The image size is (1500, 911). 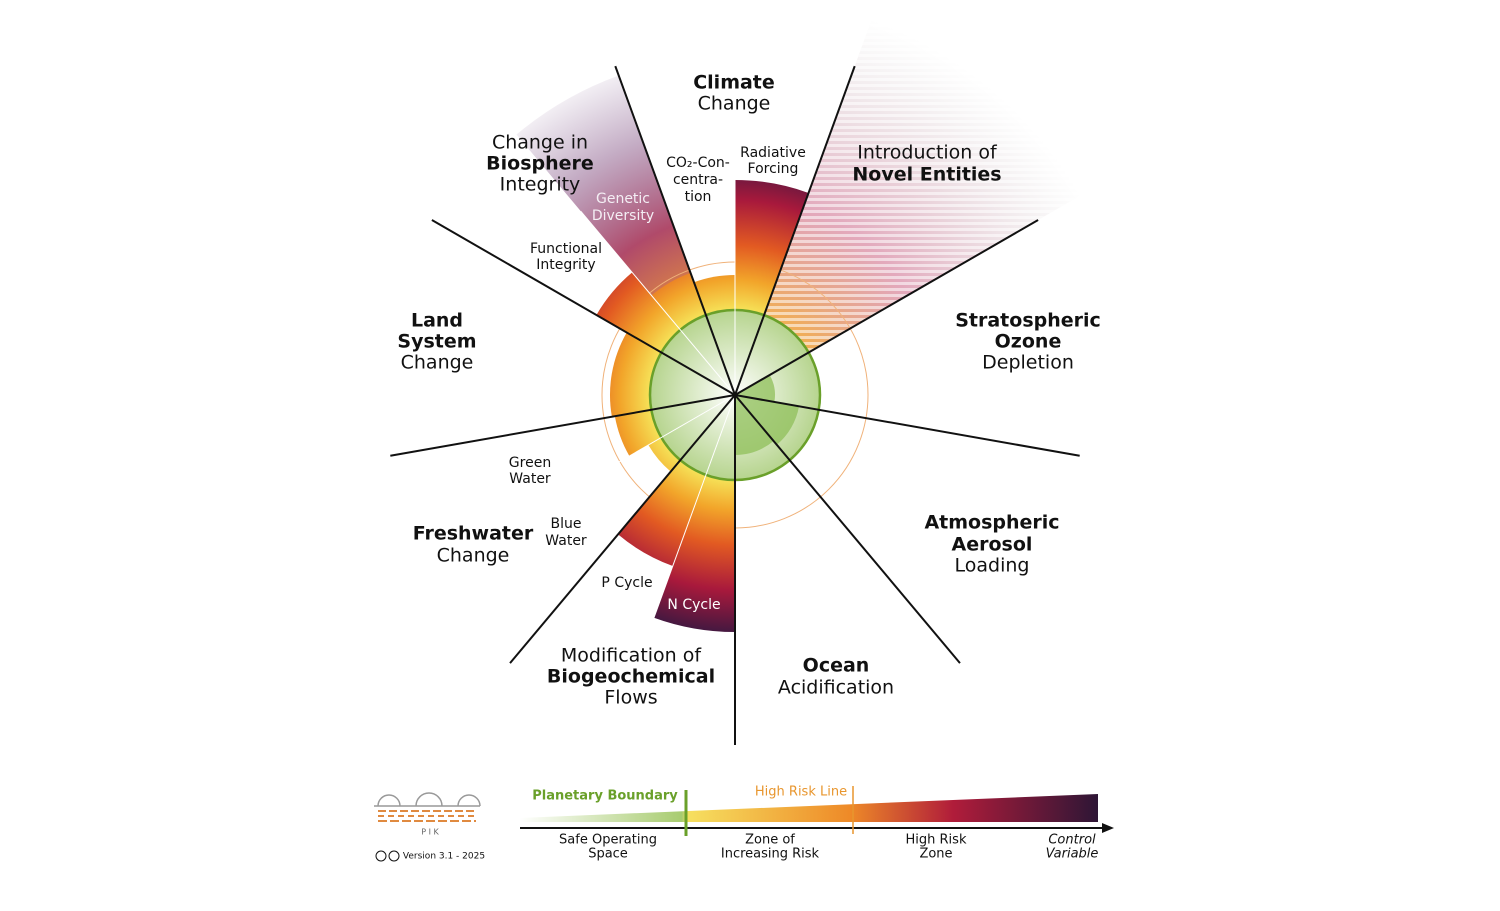 What do you see at coordinates (430, 832) in the screenshot?
I see `logo-text: P I K` at bounding box center [430, 832].